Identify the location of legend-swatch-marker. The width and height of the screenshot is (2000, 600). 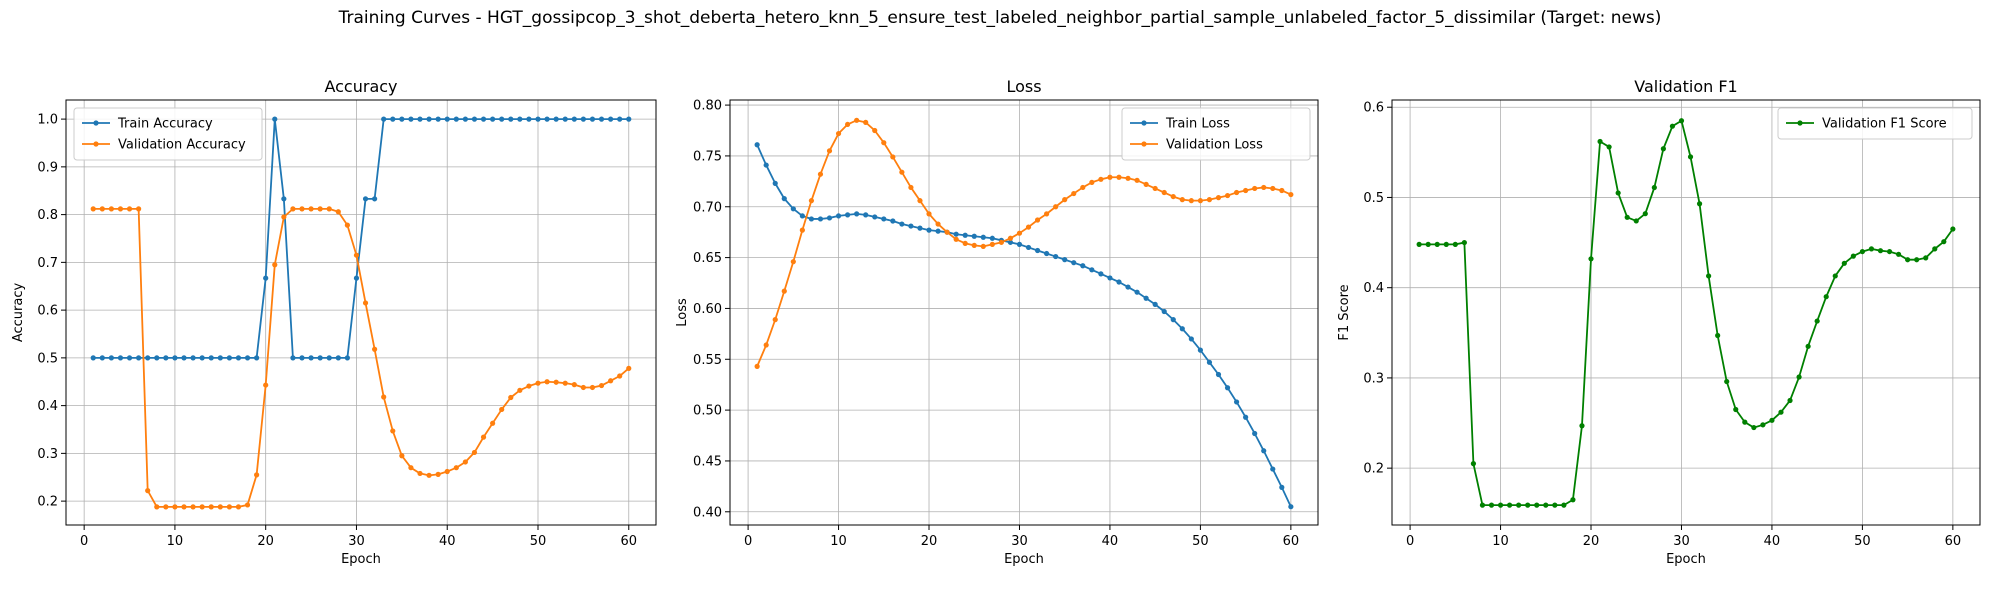
(1143, 143).